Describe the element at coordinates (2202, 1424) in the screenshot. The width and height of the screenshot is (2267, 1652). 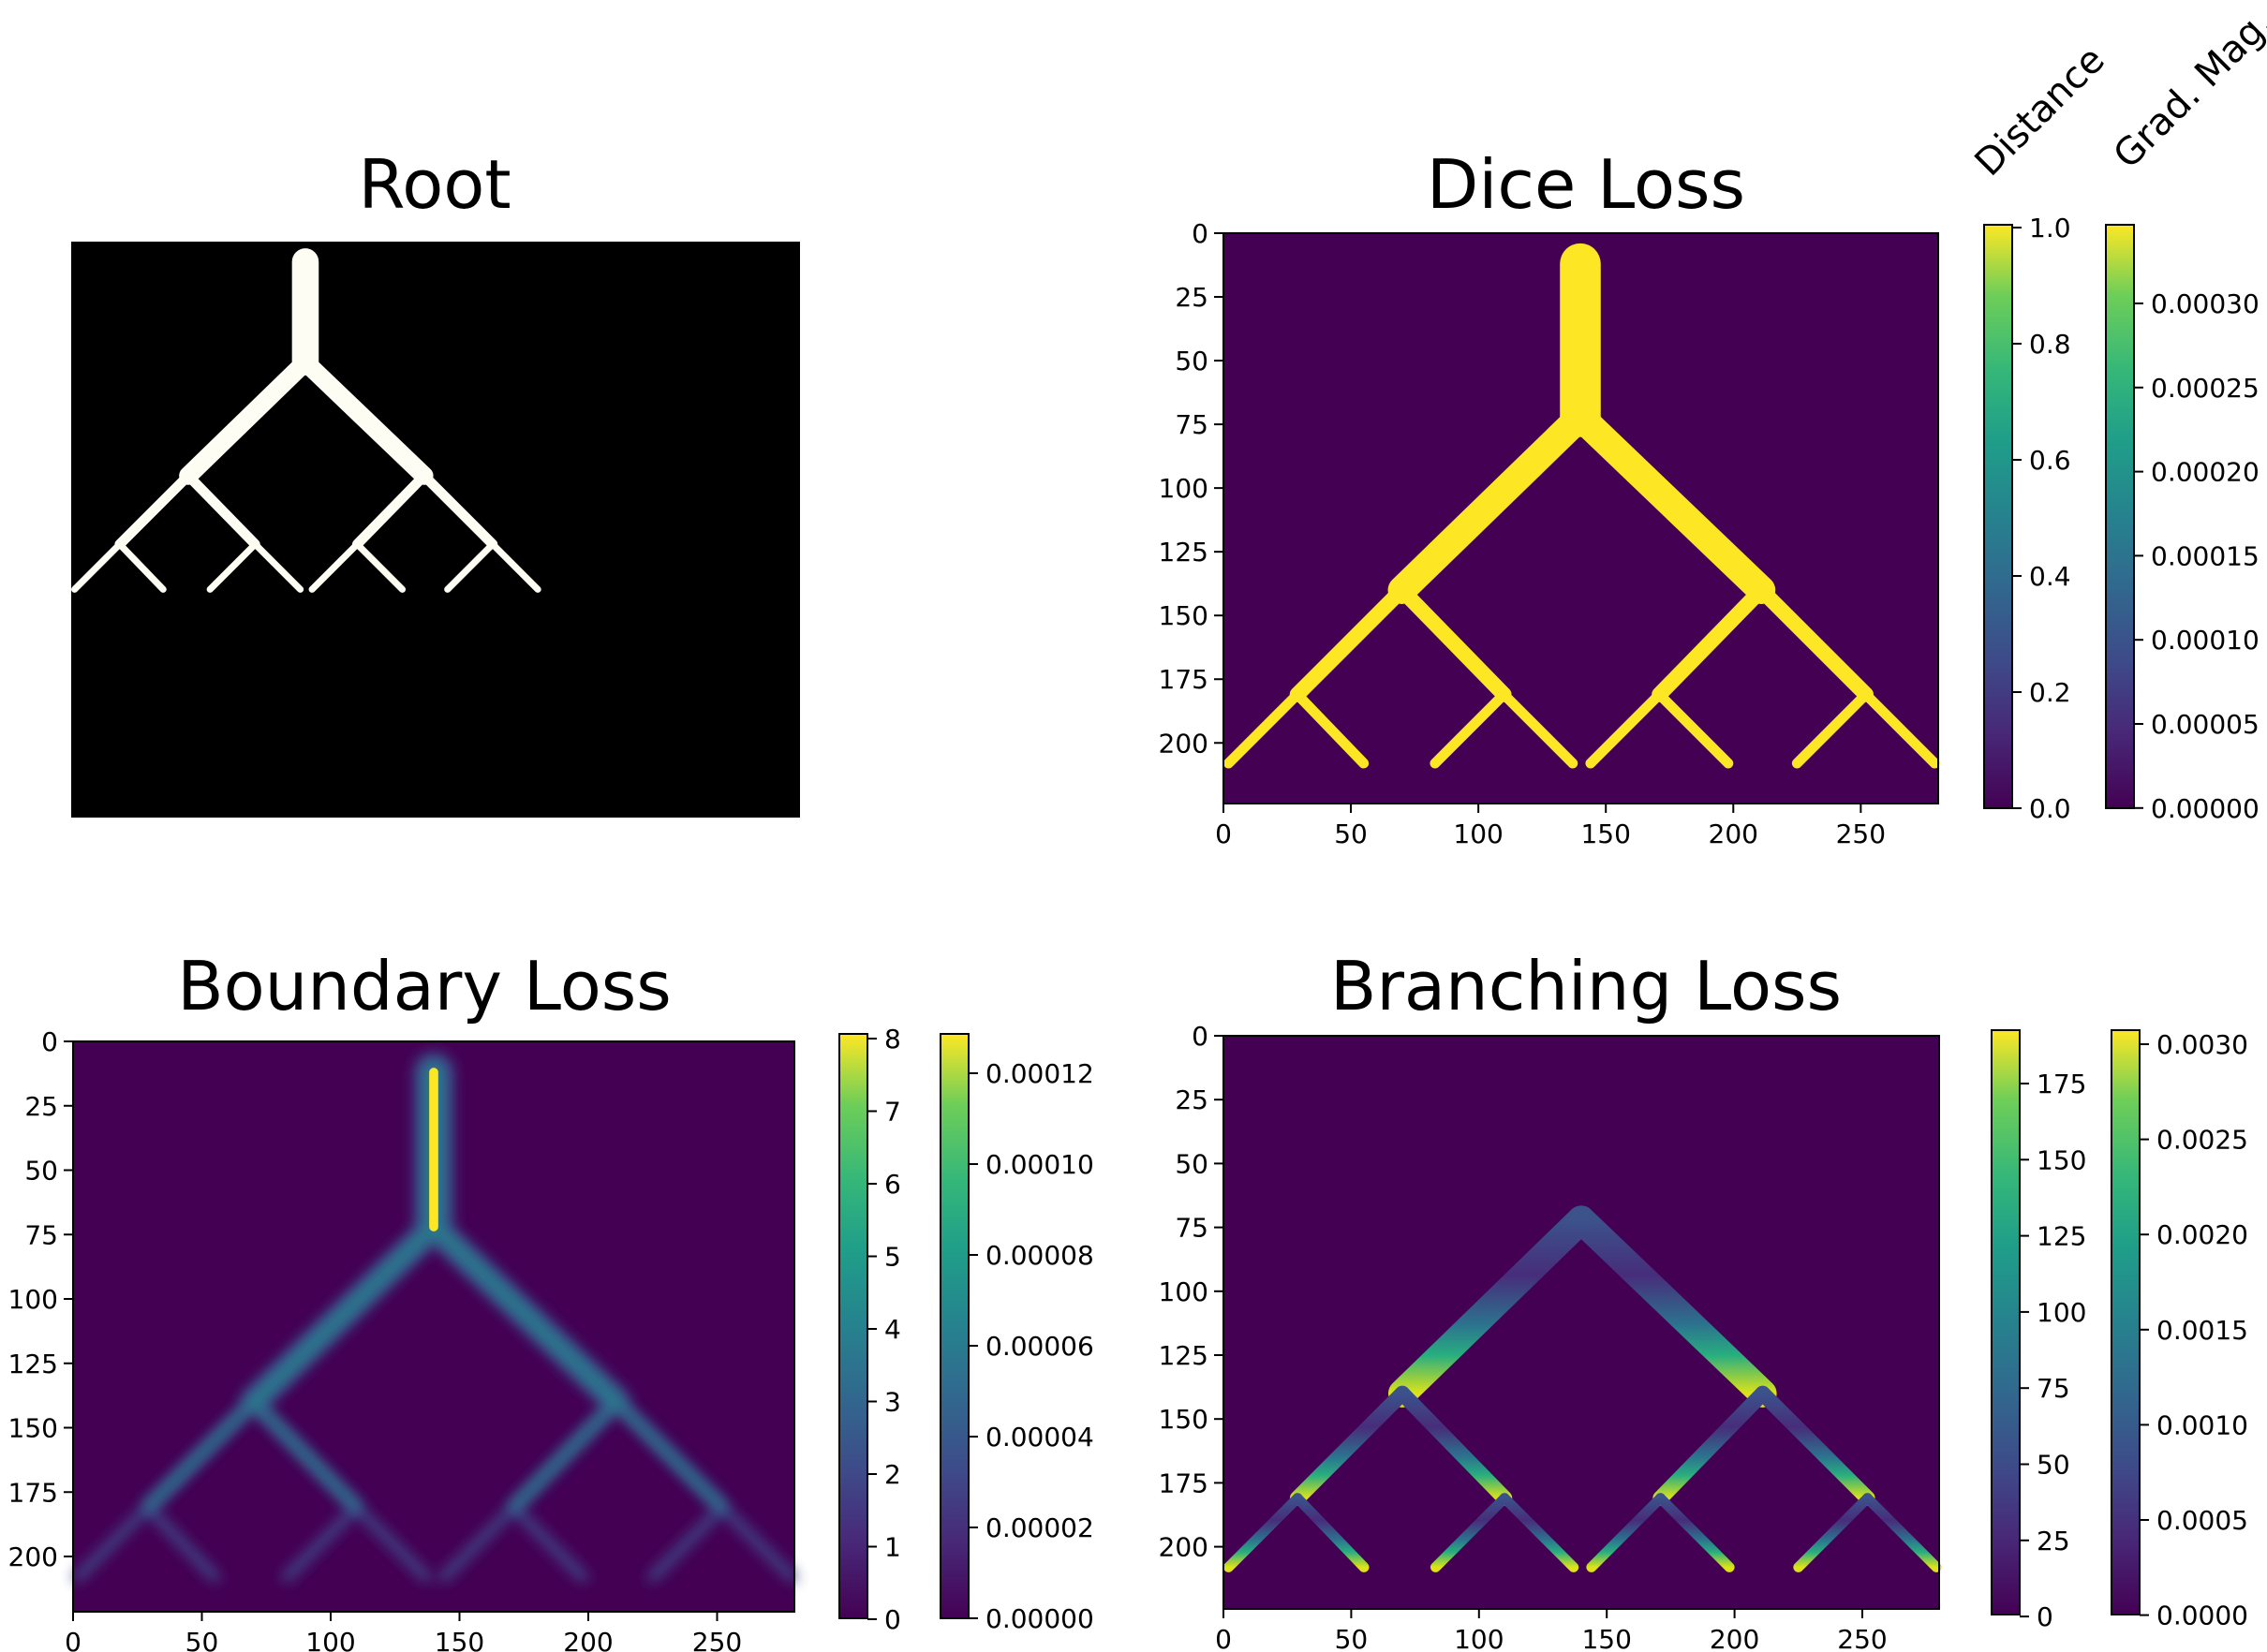
I see `colorbar-tick-label: 0.0010` at that location.